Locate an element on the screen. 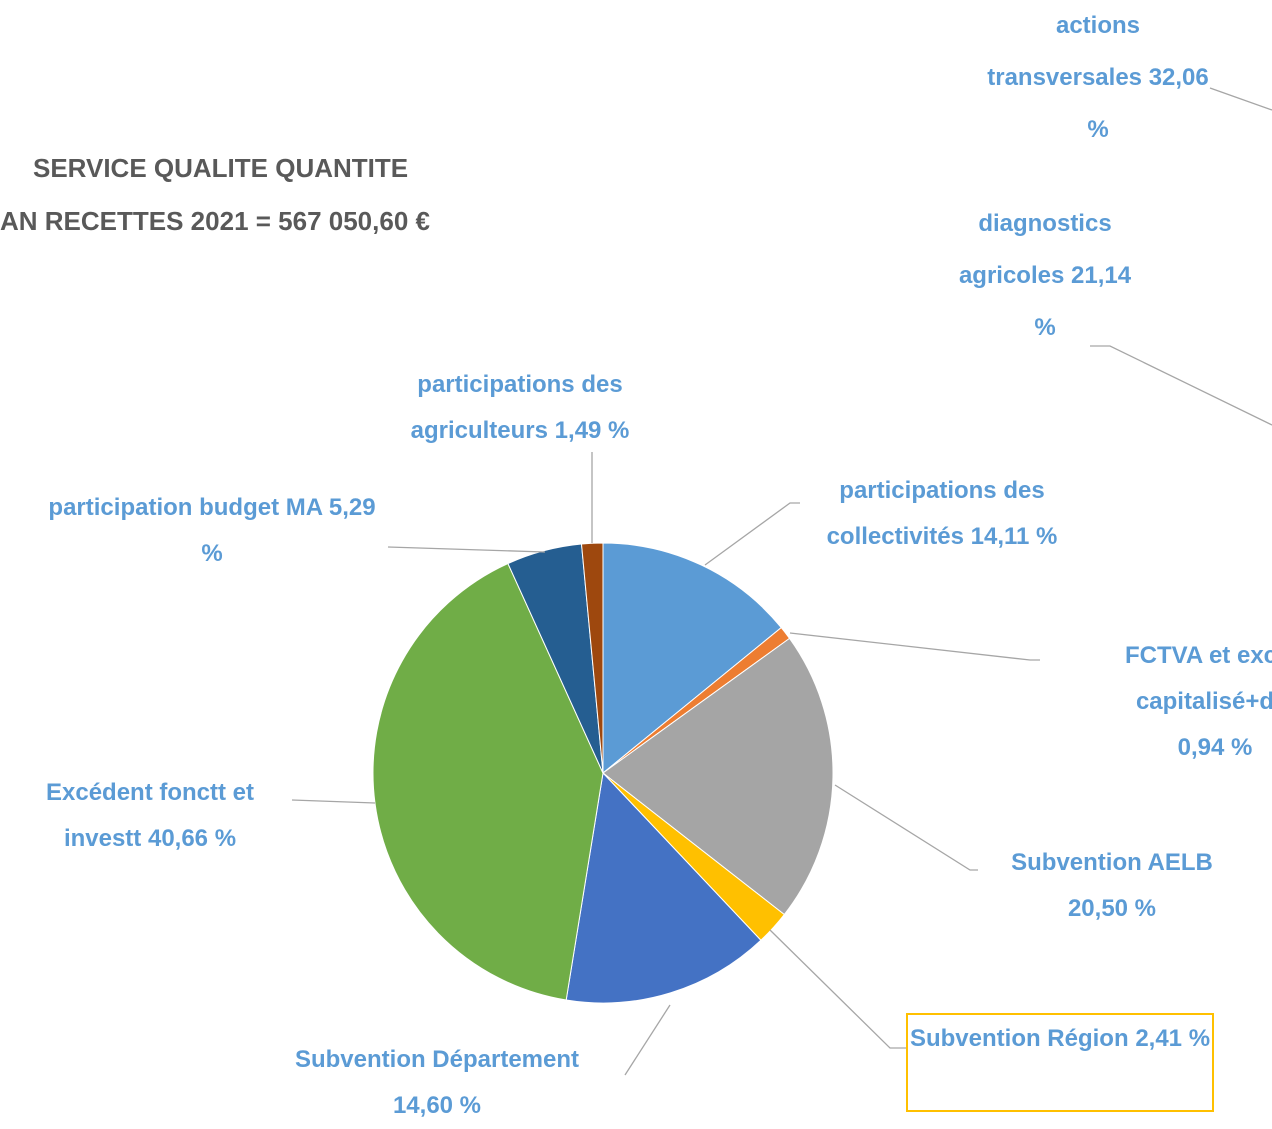  data-label: FCTVA et excéd capitalisé+div 0,94 % is located at coordinates (1191, 702).